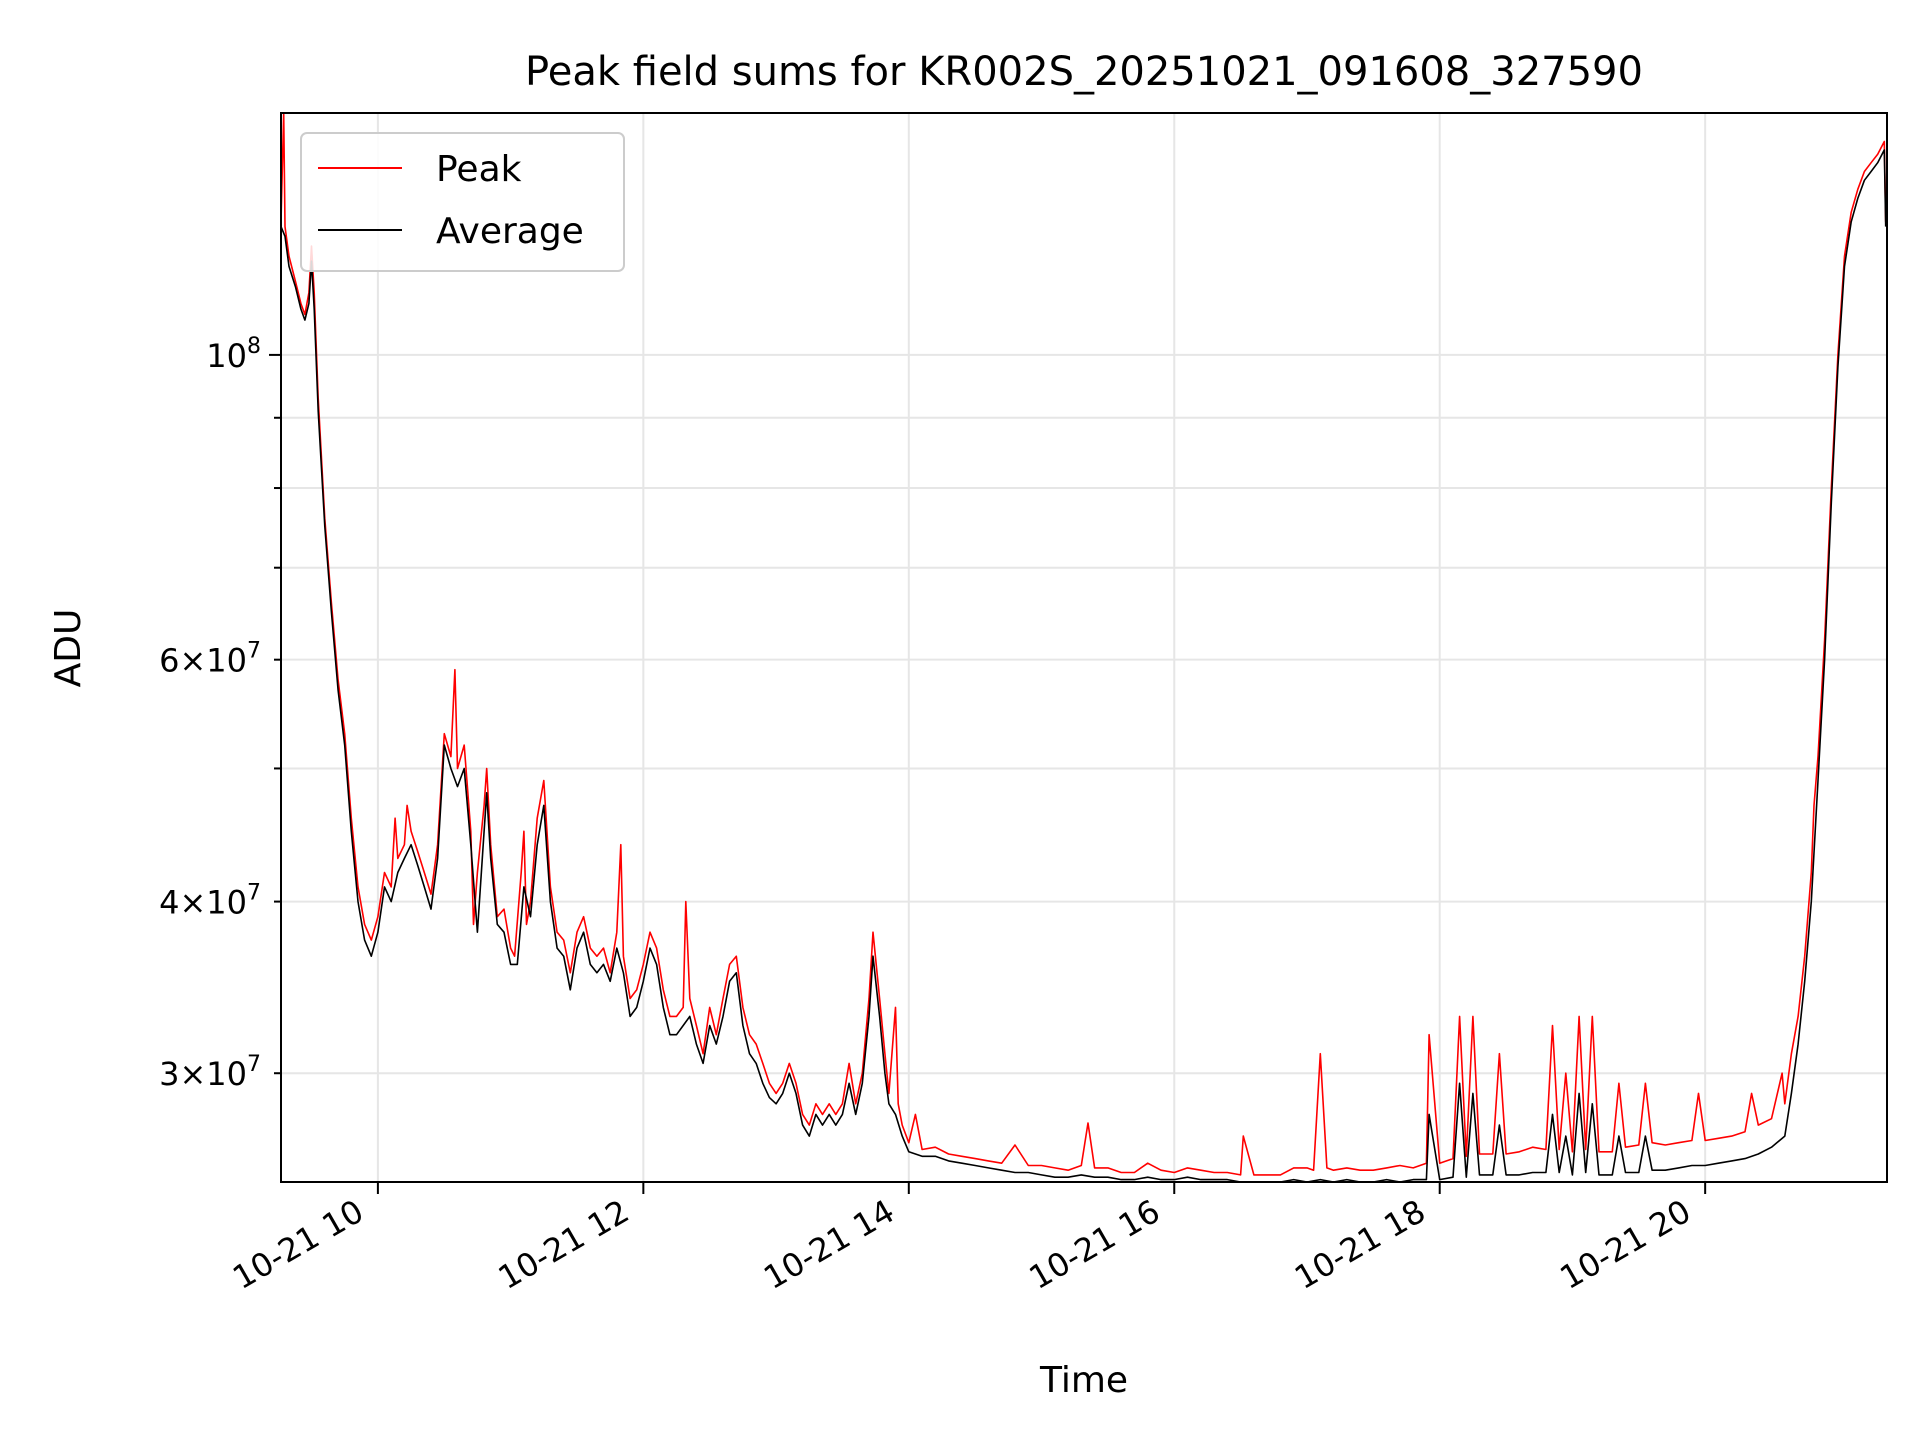 The width and height of the screenshot is (1920, 1440). Describe the element at coordinates (233, 354) in the screenshot. I see `y-tick-label: 108` at that location.